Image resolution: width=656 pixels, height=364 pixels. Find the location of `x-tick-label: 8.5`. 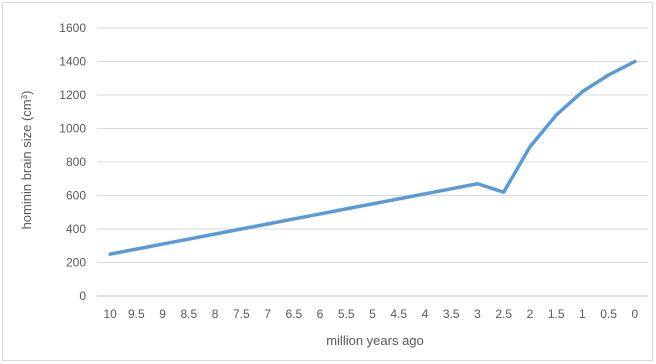

x-tick-label: 8.5 is located at coordinates (188, 314).